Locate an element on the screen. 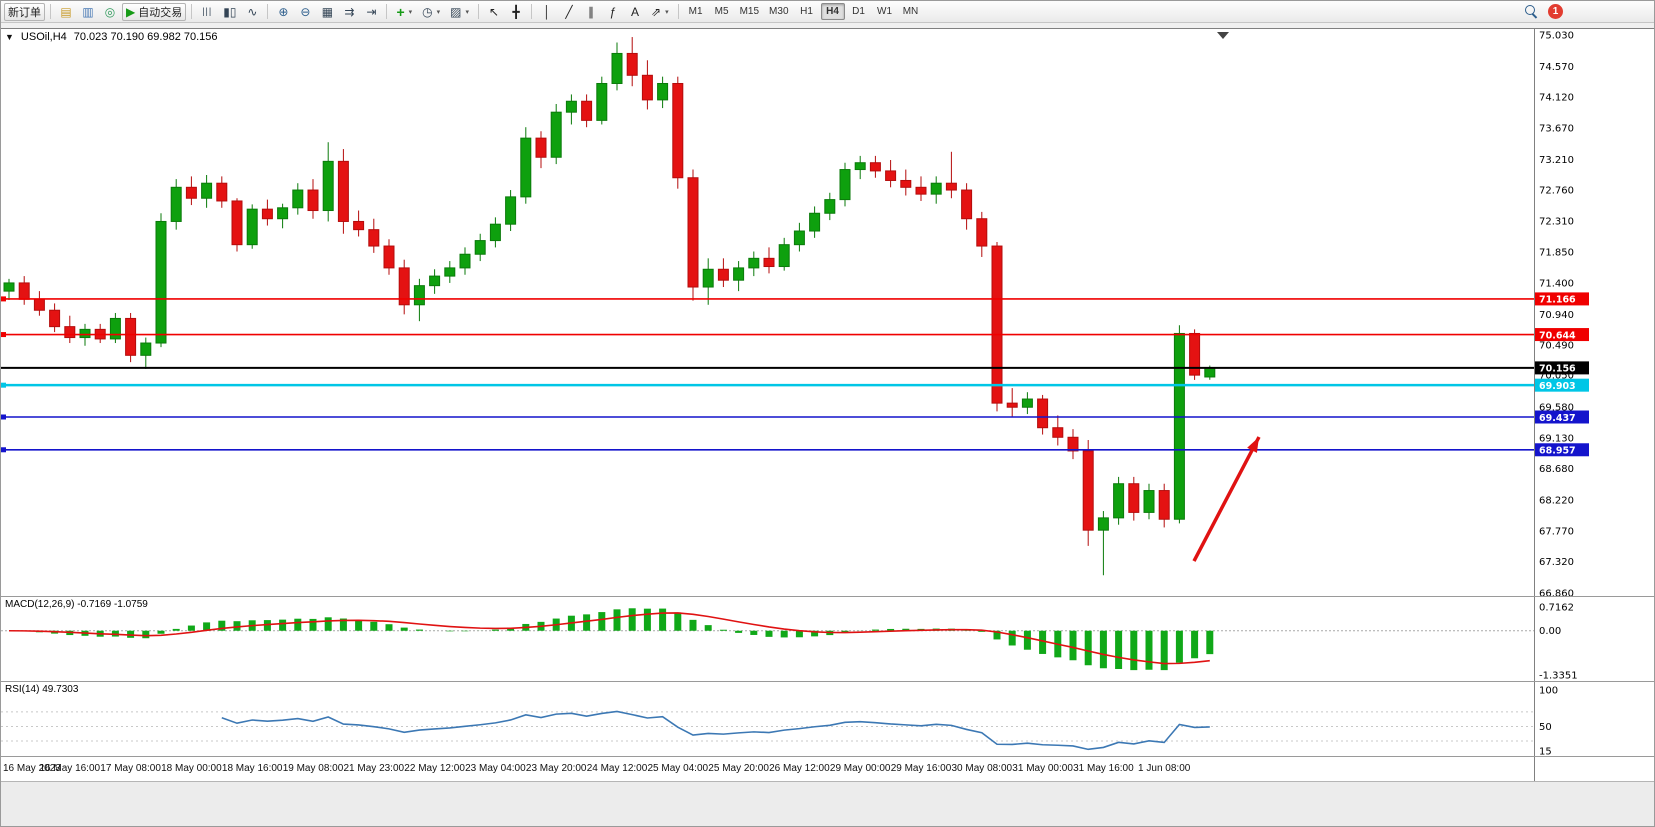  rsi-svg: 100 50 15 is located at coordinates (827, 719).